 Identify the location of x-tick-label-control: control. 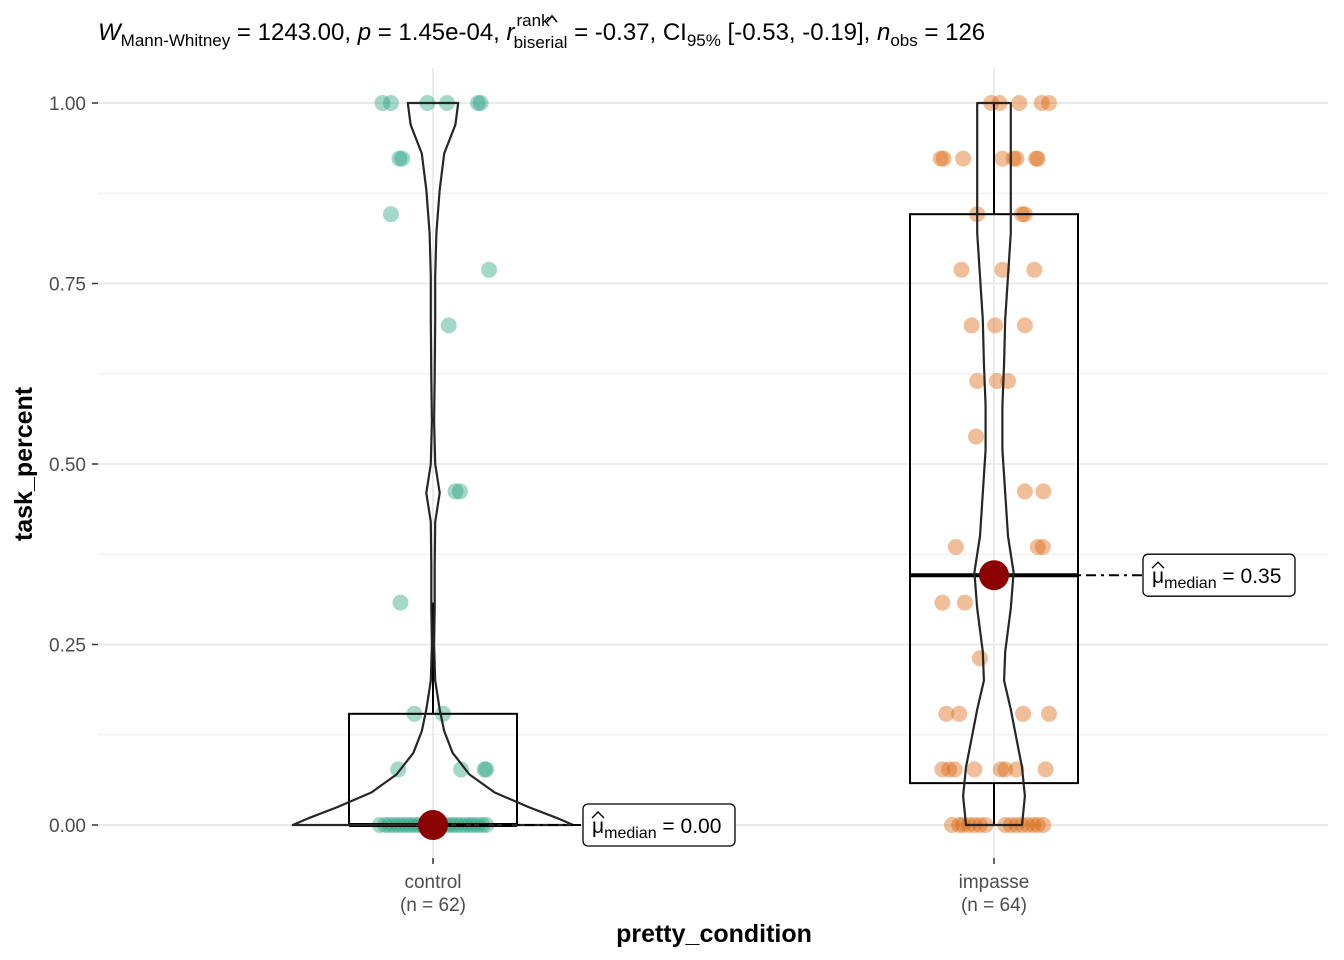
(432, 882).